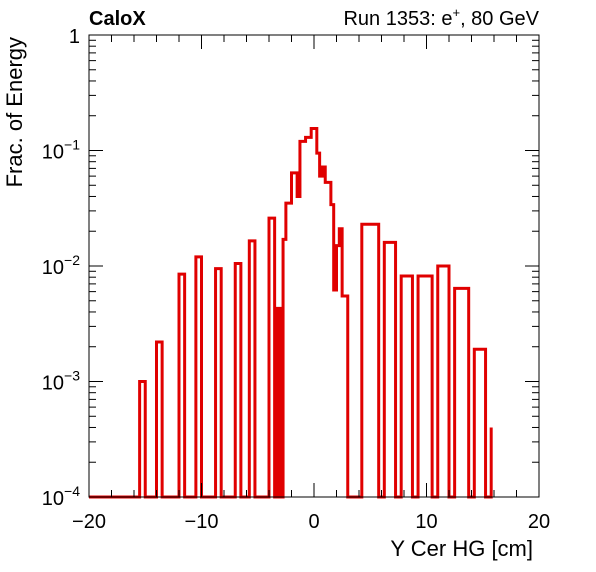  I want to click on y-tick-label: 10⁻², so click(61, 265).